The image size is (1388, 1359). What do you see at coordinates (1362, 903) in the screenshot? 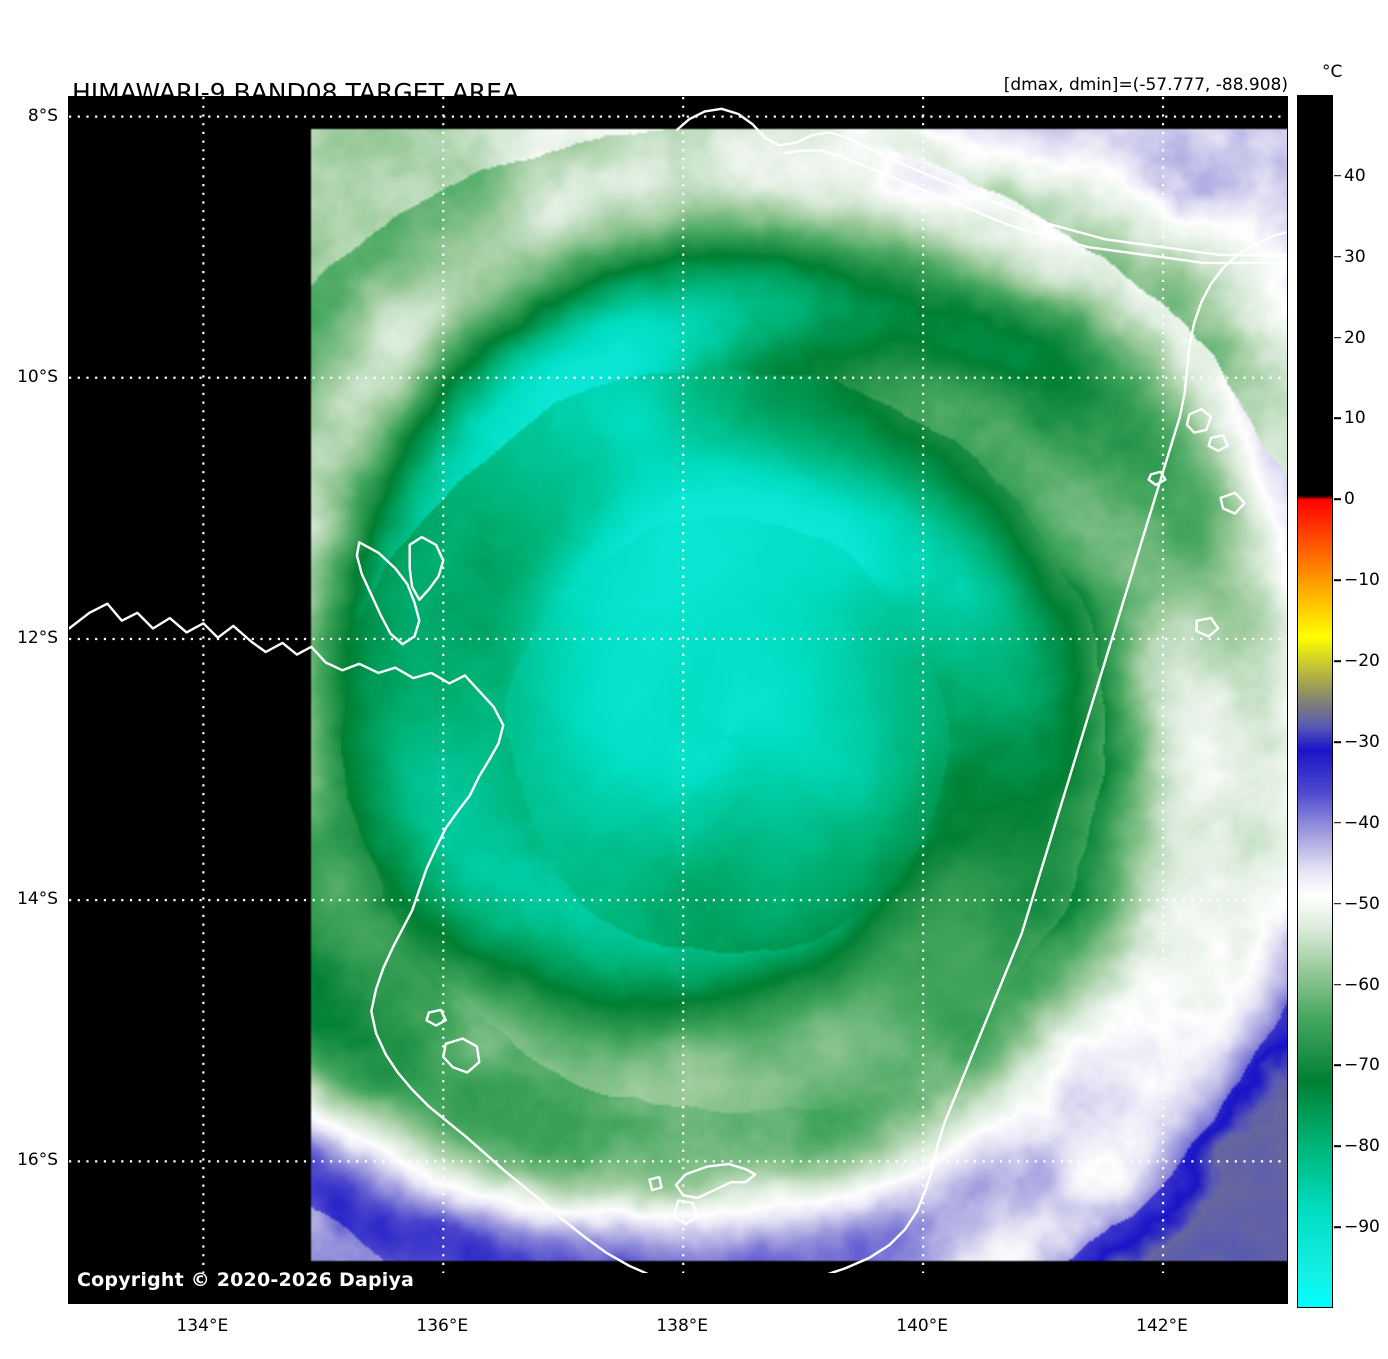
I see `colorbar-tick-label: −50` at bounding box center [1362, 903].